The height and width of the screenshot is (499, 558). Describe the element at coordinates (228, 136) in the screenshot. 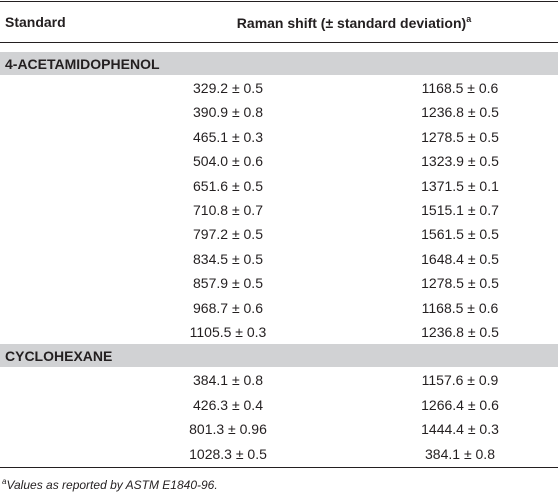

I see `cell: 465.1 ± 0.3` at that location.